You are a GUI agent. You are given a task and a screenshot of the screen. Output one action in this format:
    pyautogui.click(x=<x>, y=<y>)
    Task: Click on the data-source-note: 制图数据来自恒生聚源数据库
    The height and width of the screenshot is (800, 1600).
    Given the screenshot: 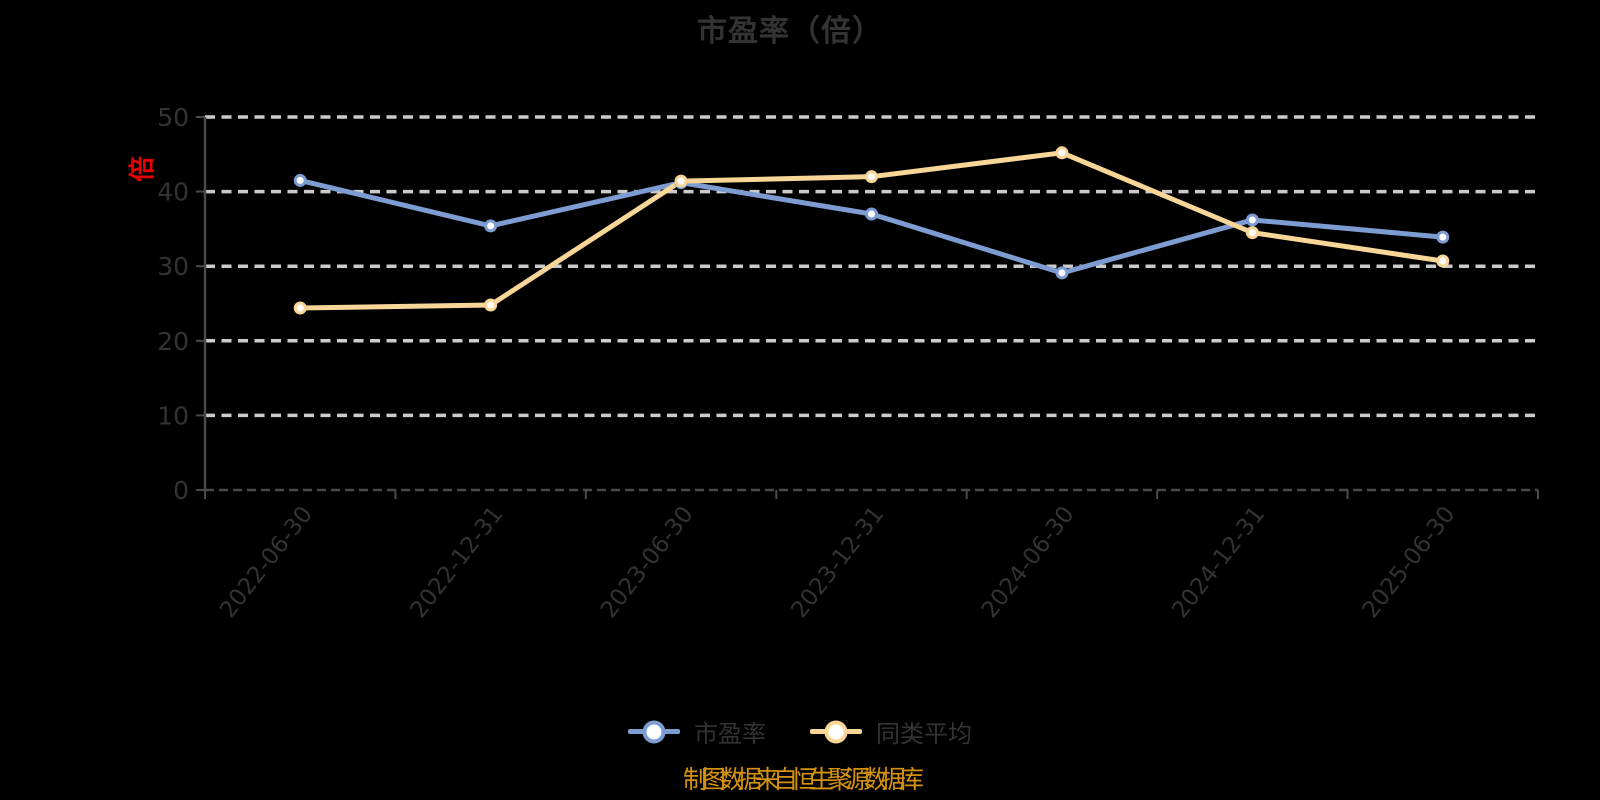 What is the action you would take?
    pyautogui.click(x=803, y=779)
    